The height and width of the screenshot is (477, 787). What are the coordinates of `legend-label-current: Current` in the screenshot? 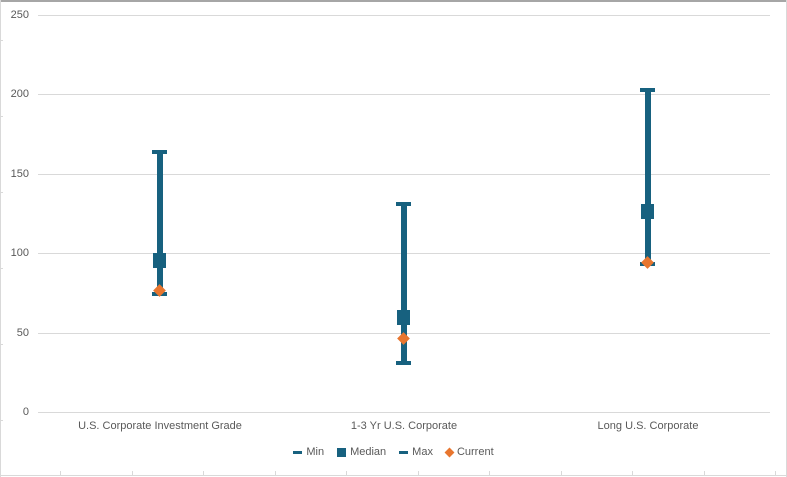 It's located at (475, 452).